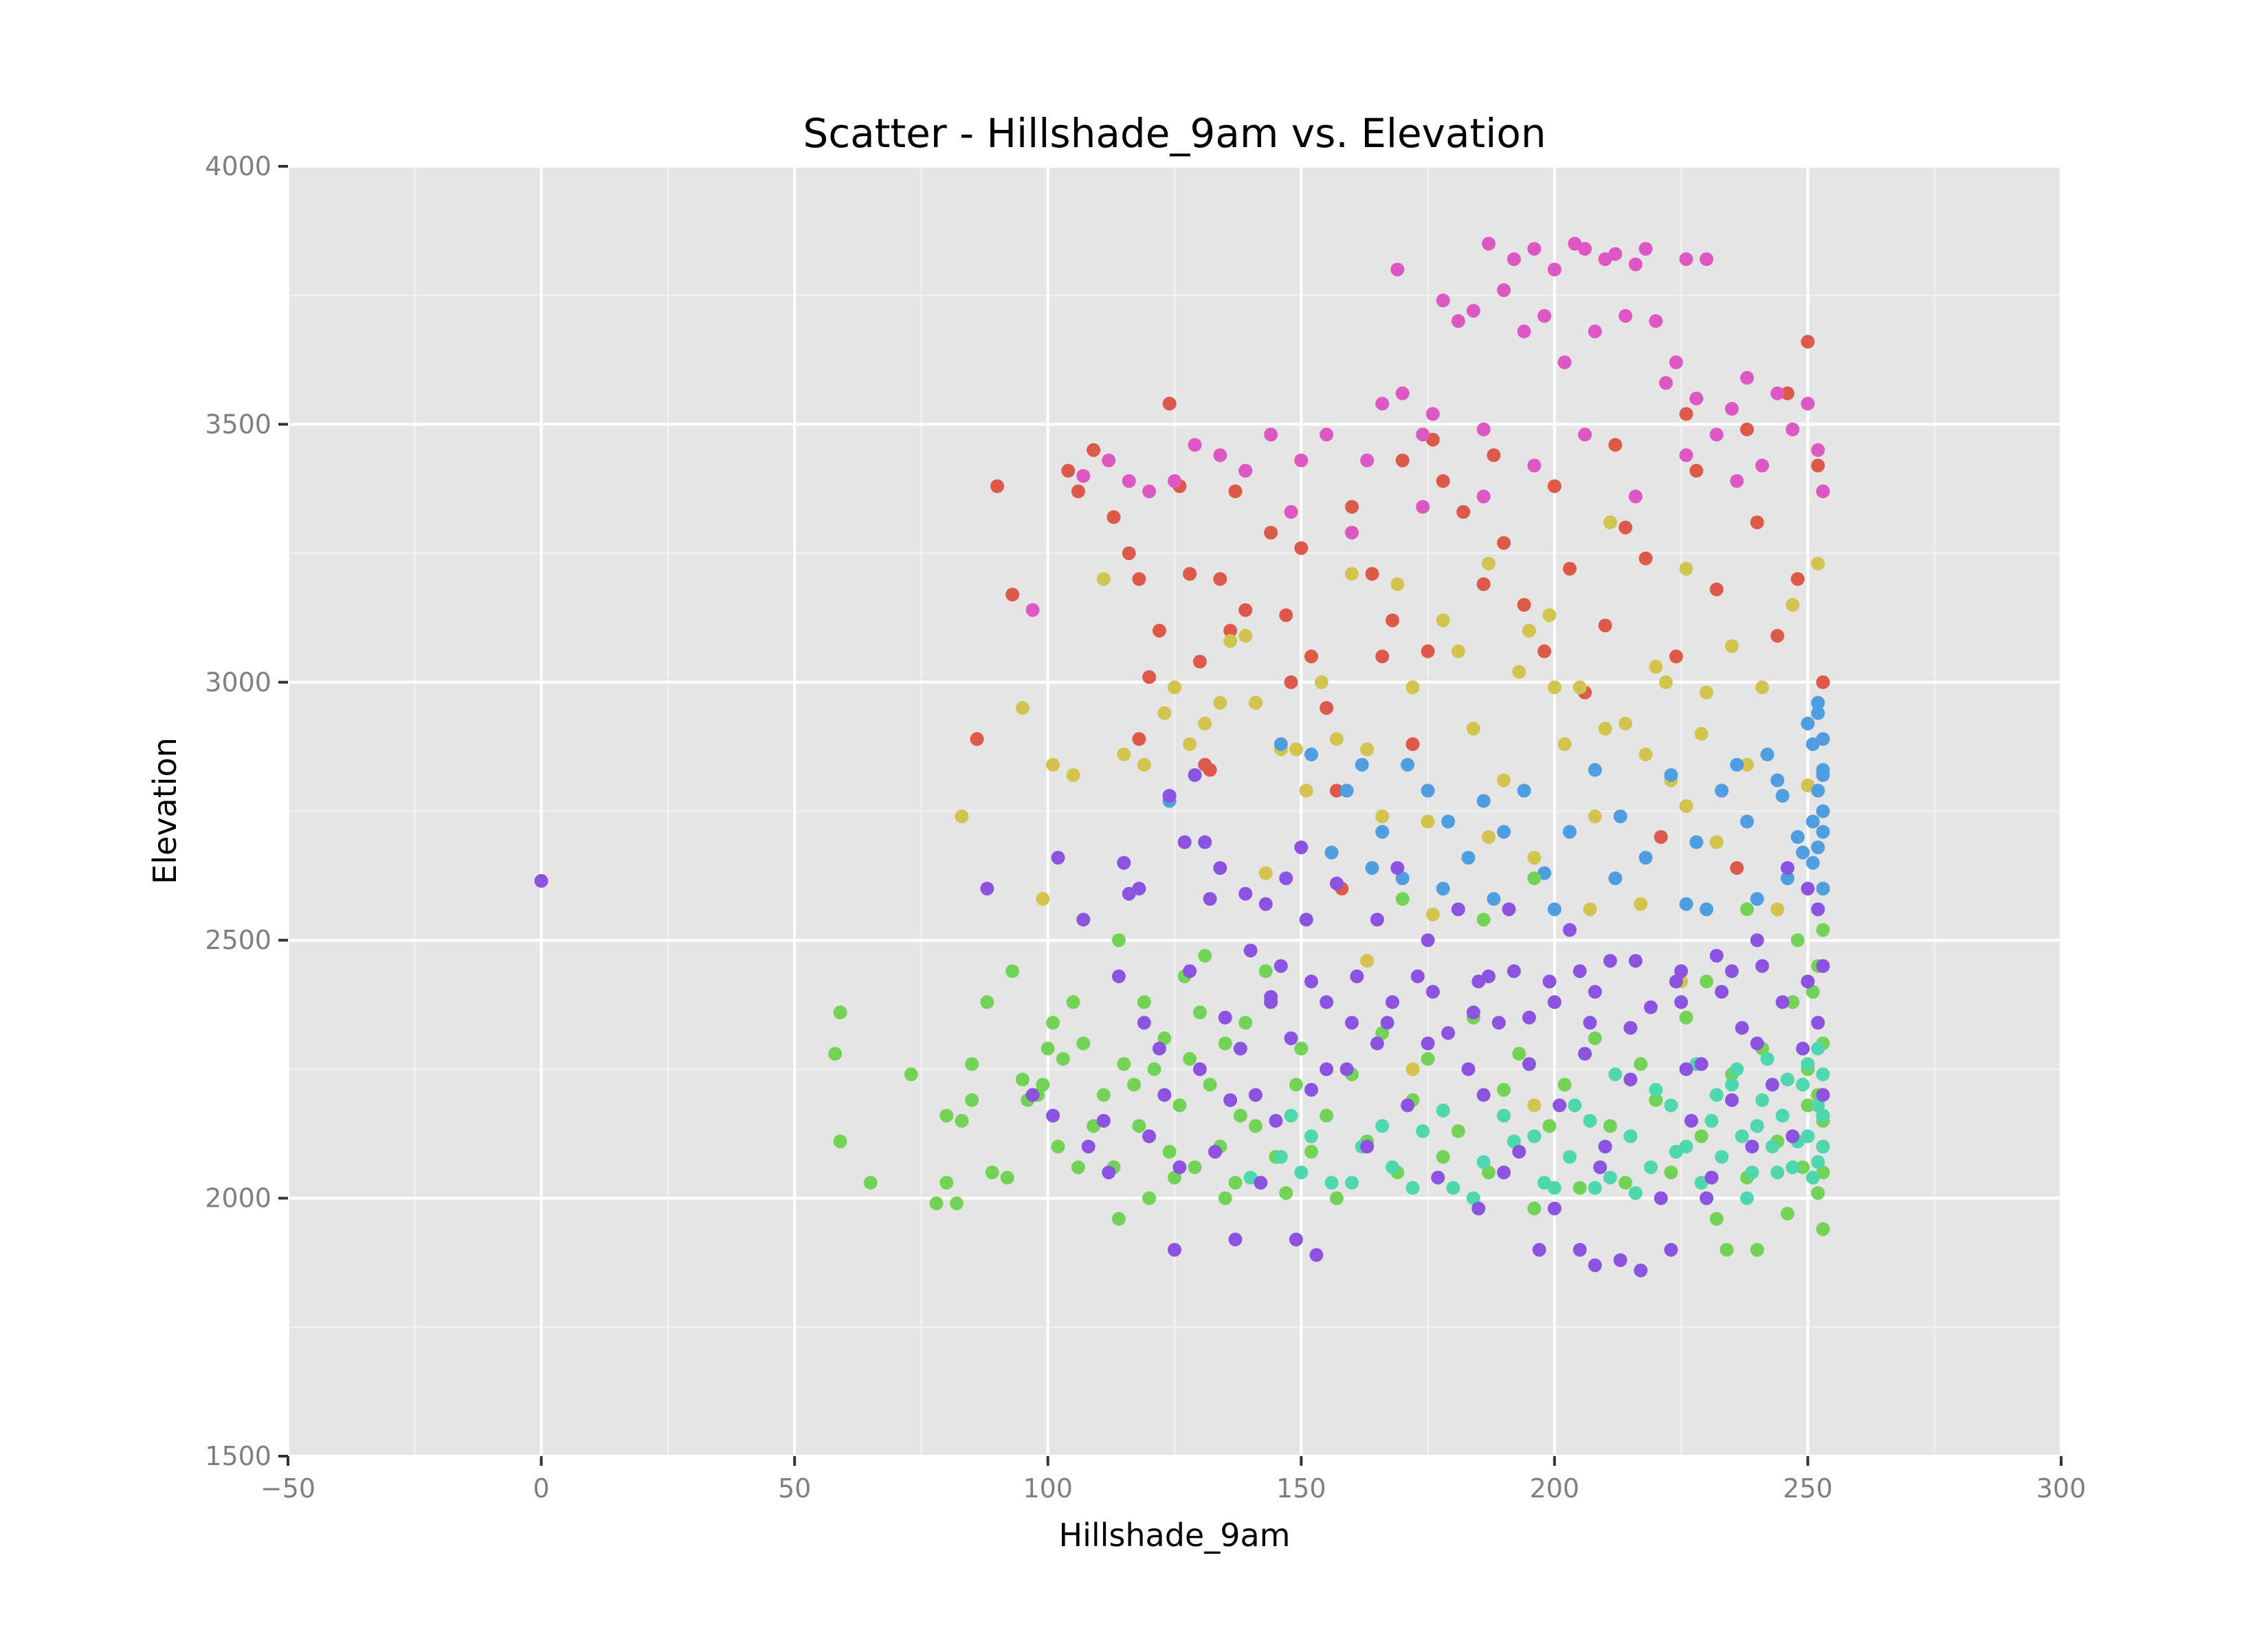  I want to click on y-tick-label: 3500, so click(238, 424).